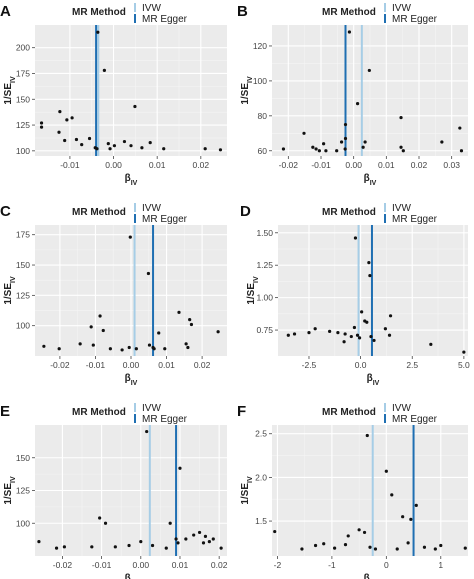 Image resolution: width=474 pixels, height=579 pixels. I want to click on y-tick-label: 2.5, so click(261, 434).